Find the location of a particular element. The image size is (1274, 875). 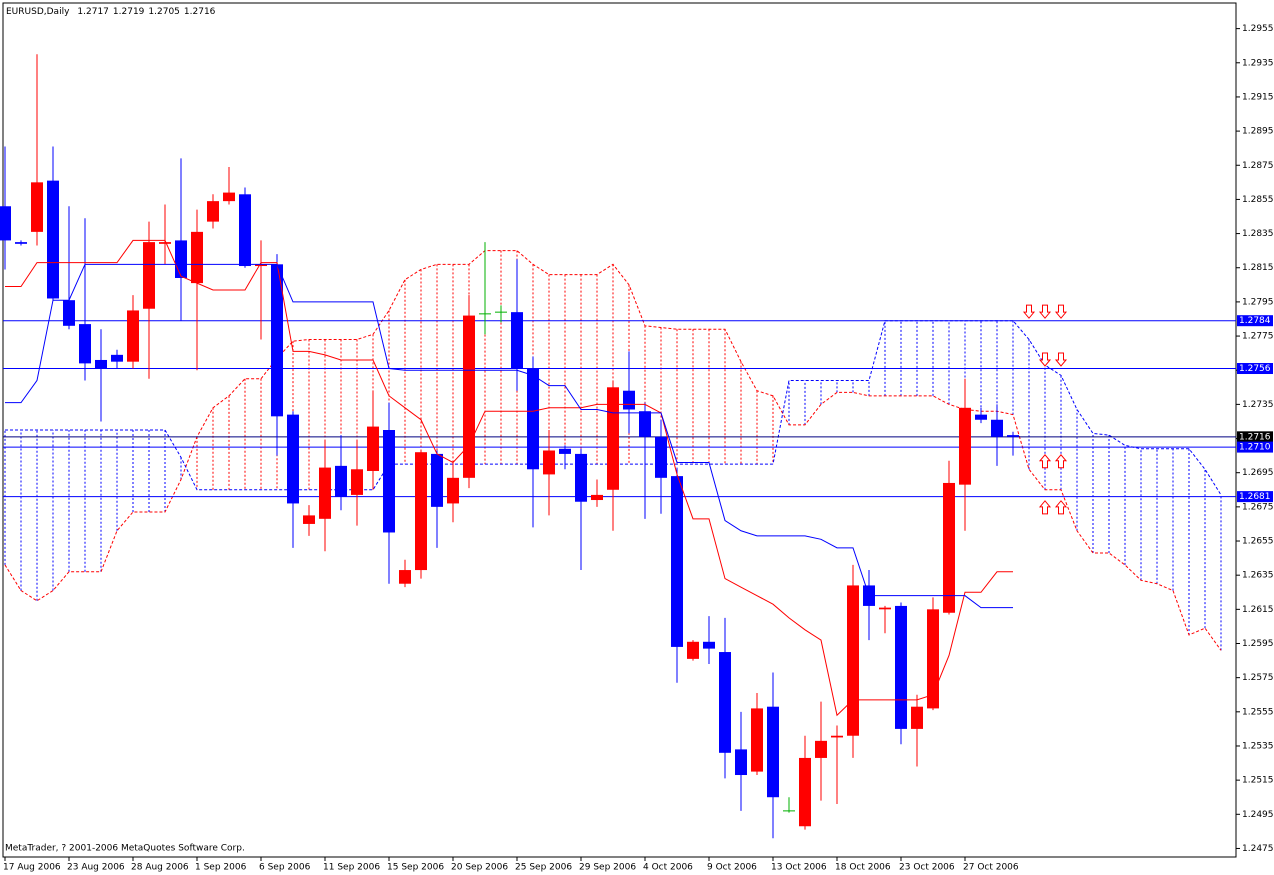

x-tick-label: 28 Aug 2006 is located at coordinates (160, 868).